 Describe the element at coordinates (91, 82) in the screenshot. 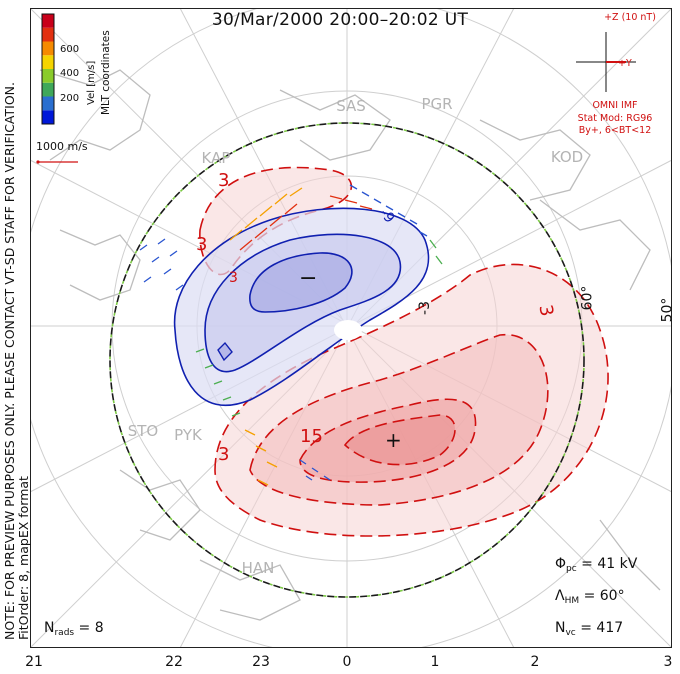

I see `colorbar-label: Vel [m/s]` at that location.